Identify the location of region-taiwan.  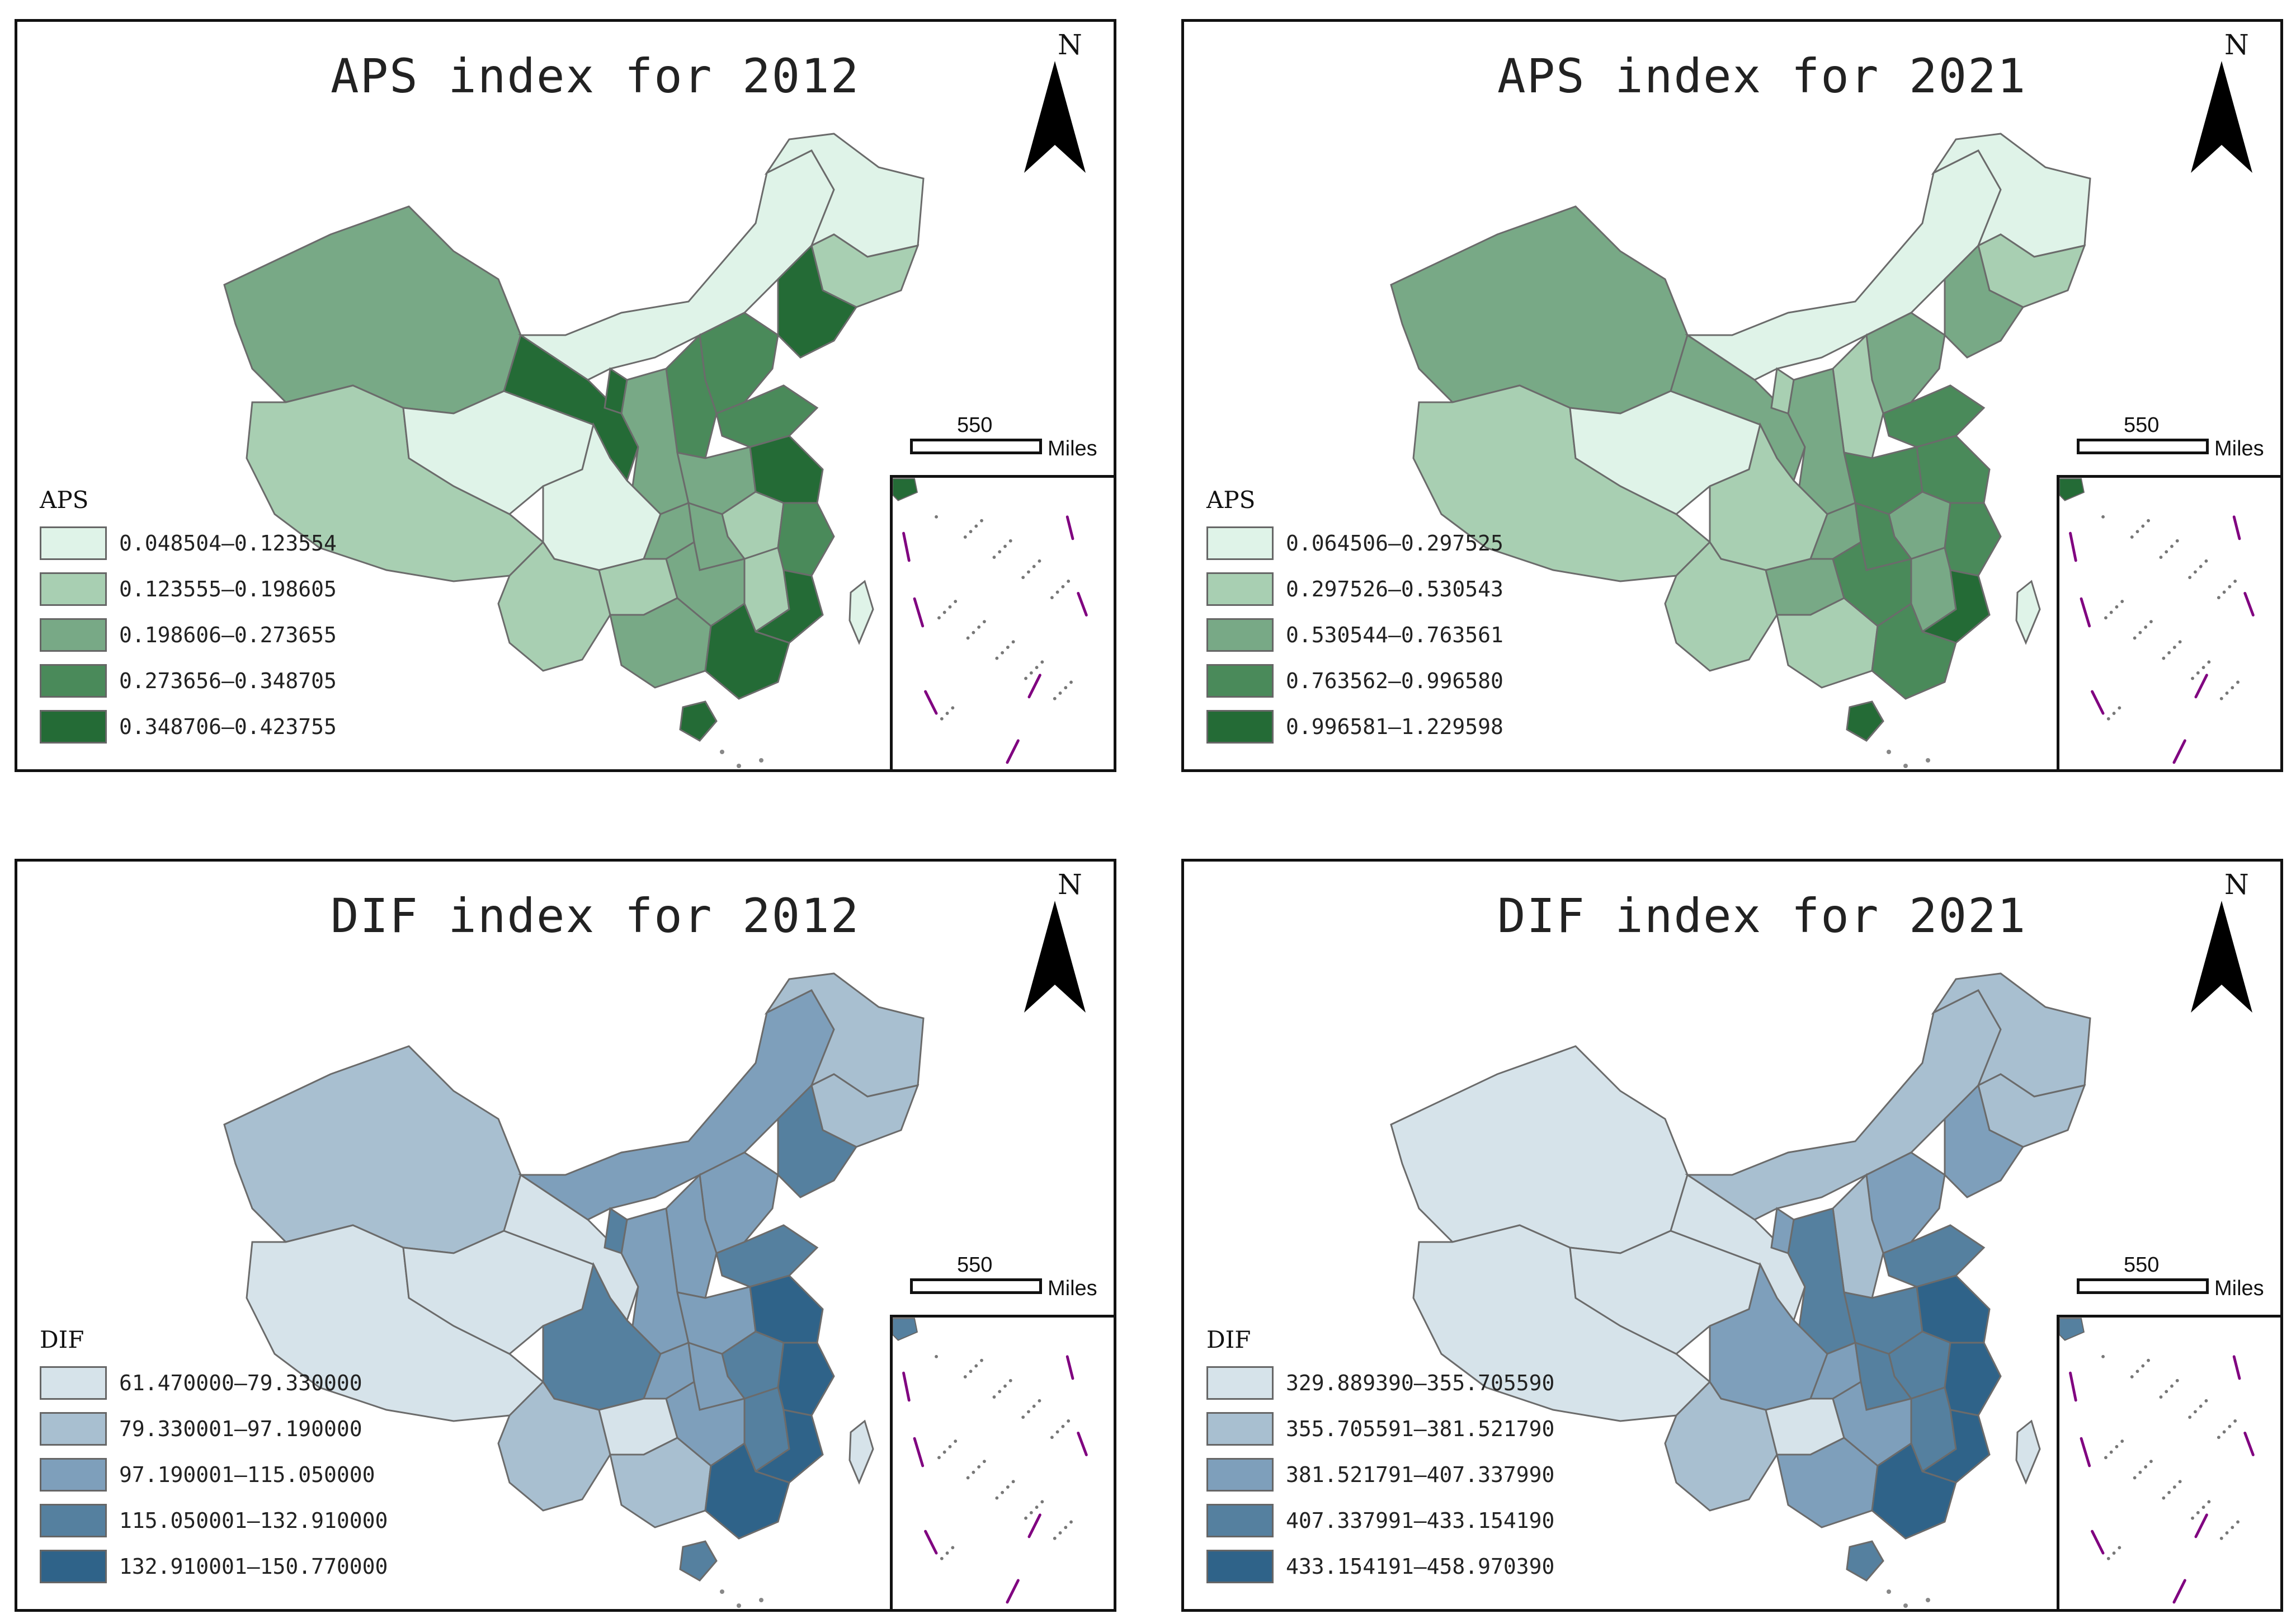
(861, 1452).